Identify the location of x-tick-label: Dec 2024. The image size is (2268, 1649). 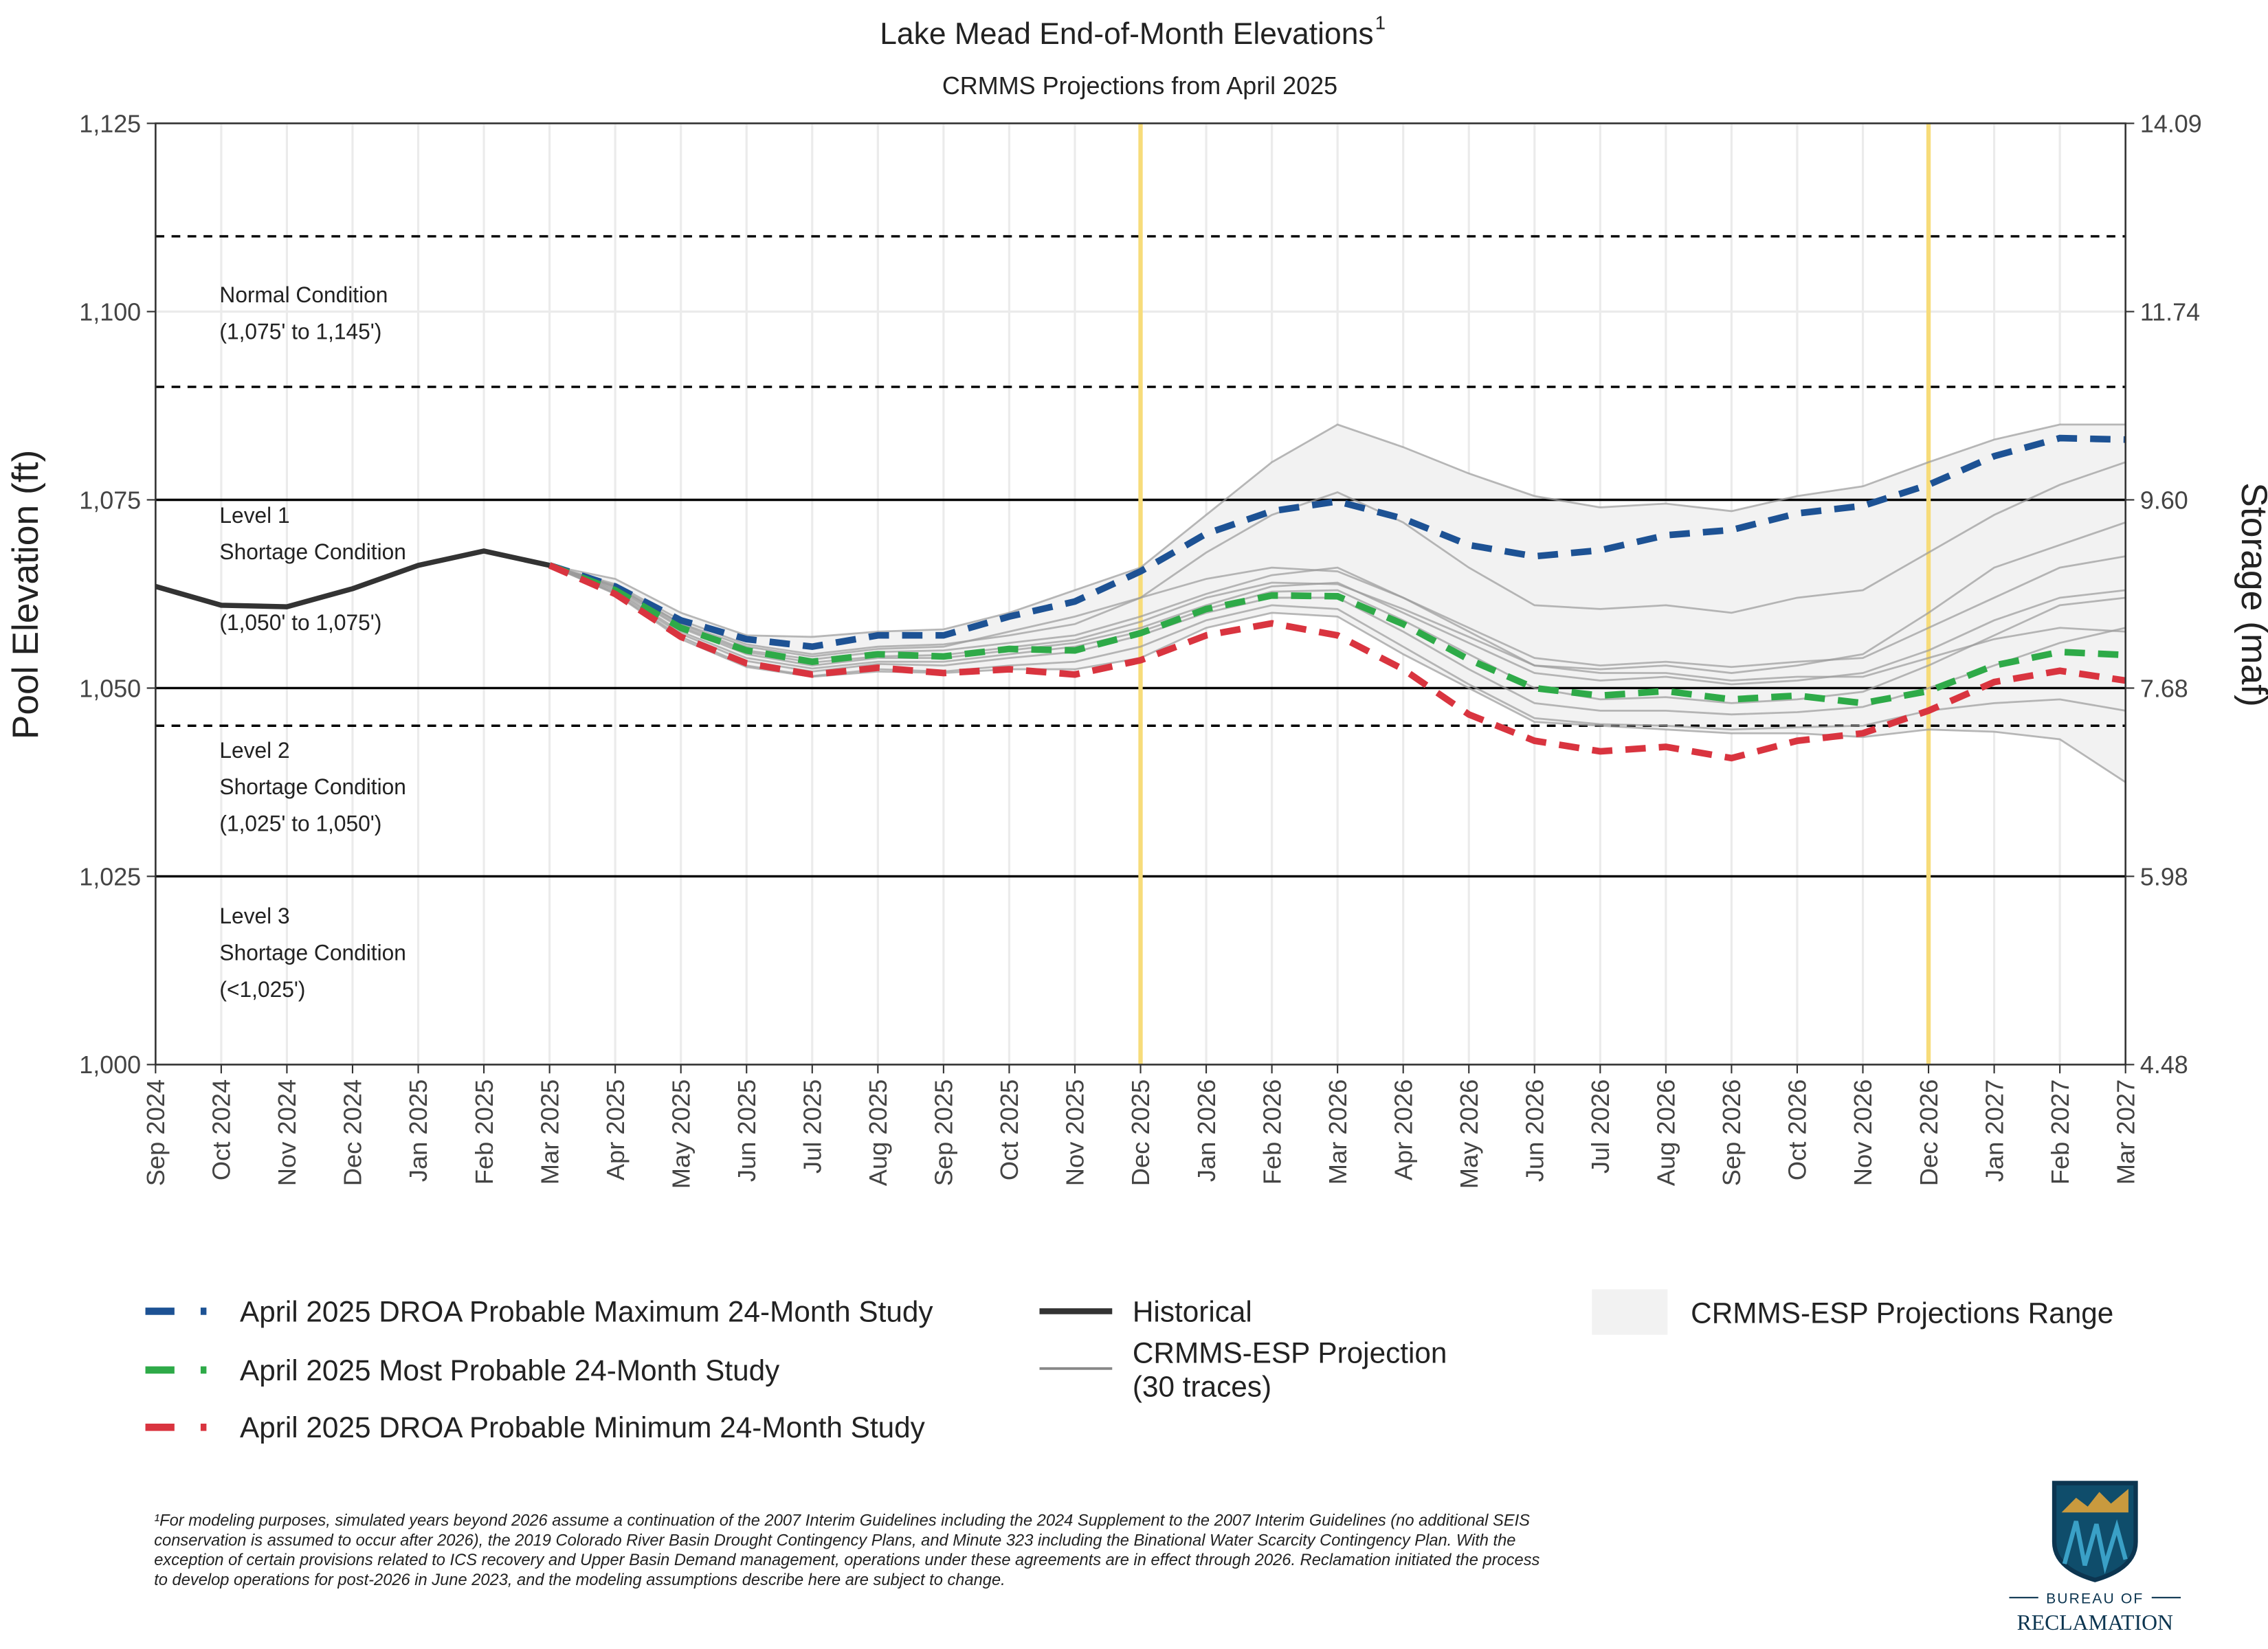
(353, 1132).